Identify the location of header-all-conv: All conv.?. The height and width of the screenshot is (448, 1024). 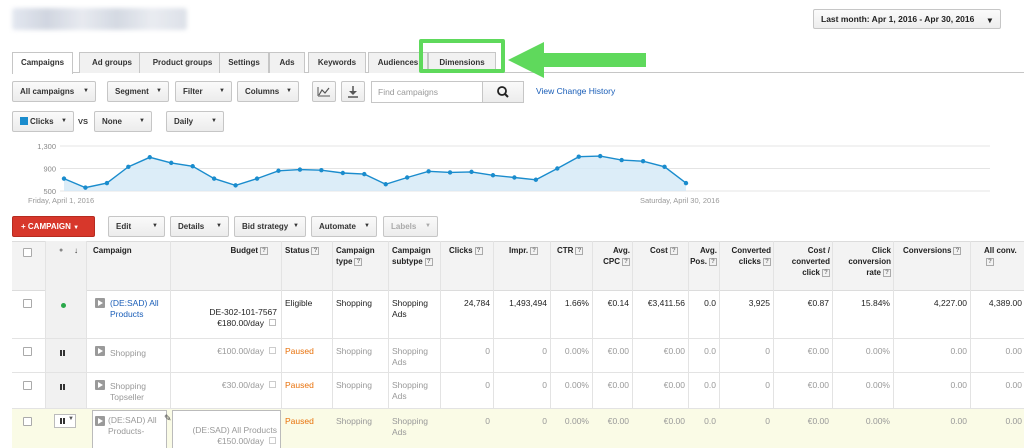
(1004, 256).